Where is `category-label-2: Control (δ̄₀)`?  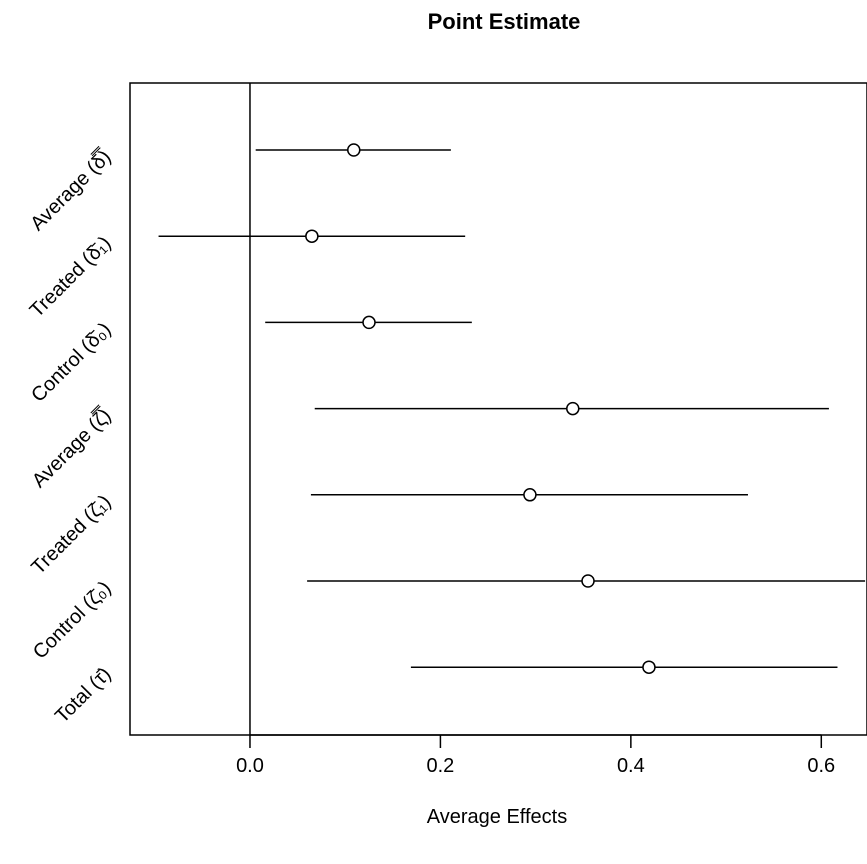 category-label-2: Control (δ̄₀) is located at coordinates (71, 362).